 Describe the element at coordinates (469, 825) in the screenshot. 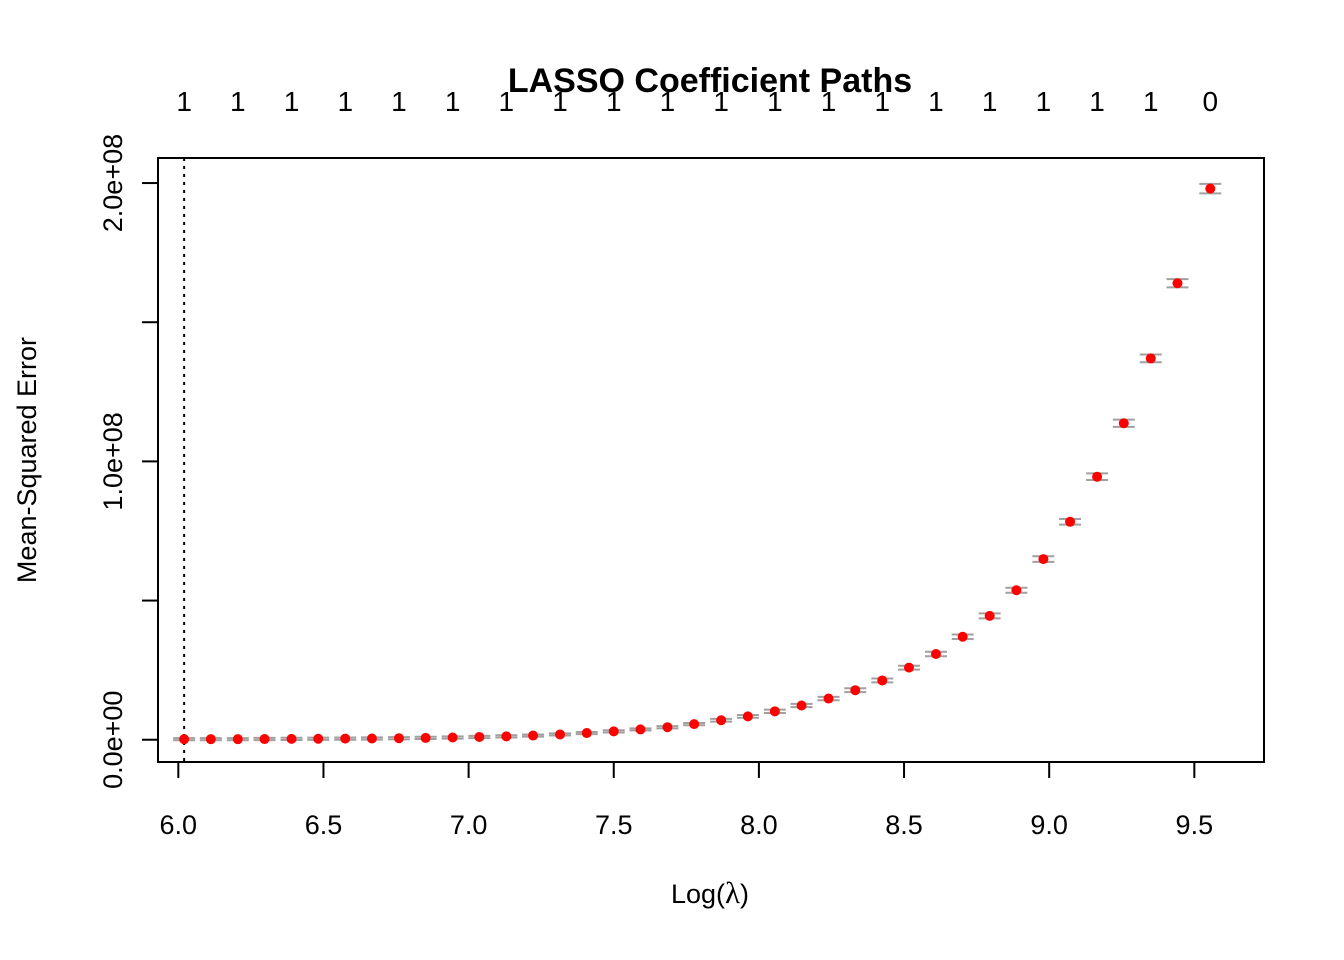

I see `x-tick-label: 7.0` at that location.